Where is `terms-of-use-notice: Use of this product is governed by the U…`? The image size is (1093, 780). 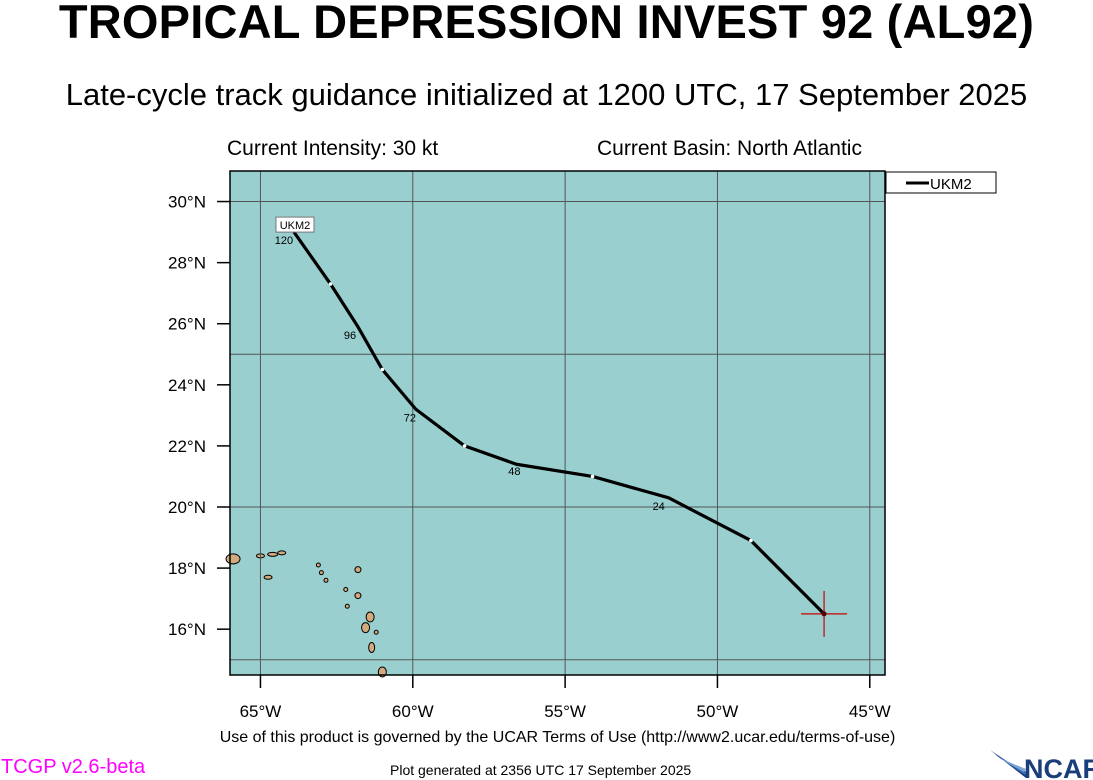 terms-of-use-notice: Use of this product is governed by the U… is located at coordinates (557, 737).